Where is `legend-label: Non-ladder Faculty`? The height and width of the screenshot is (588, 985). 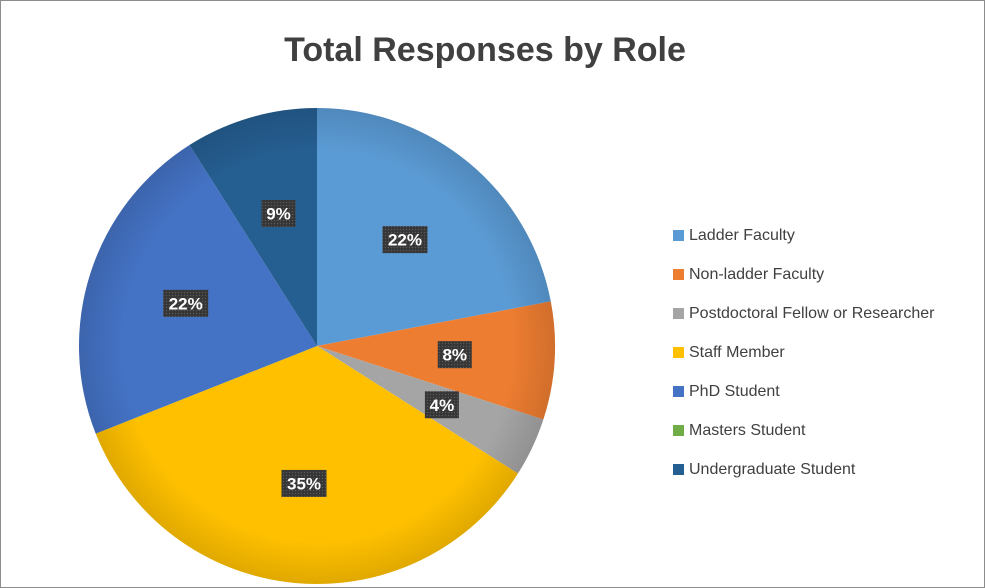
legend-label: Non-ladder Faculty is located at coordinates (757, 274).